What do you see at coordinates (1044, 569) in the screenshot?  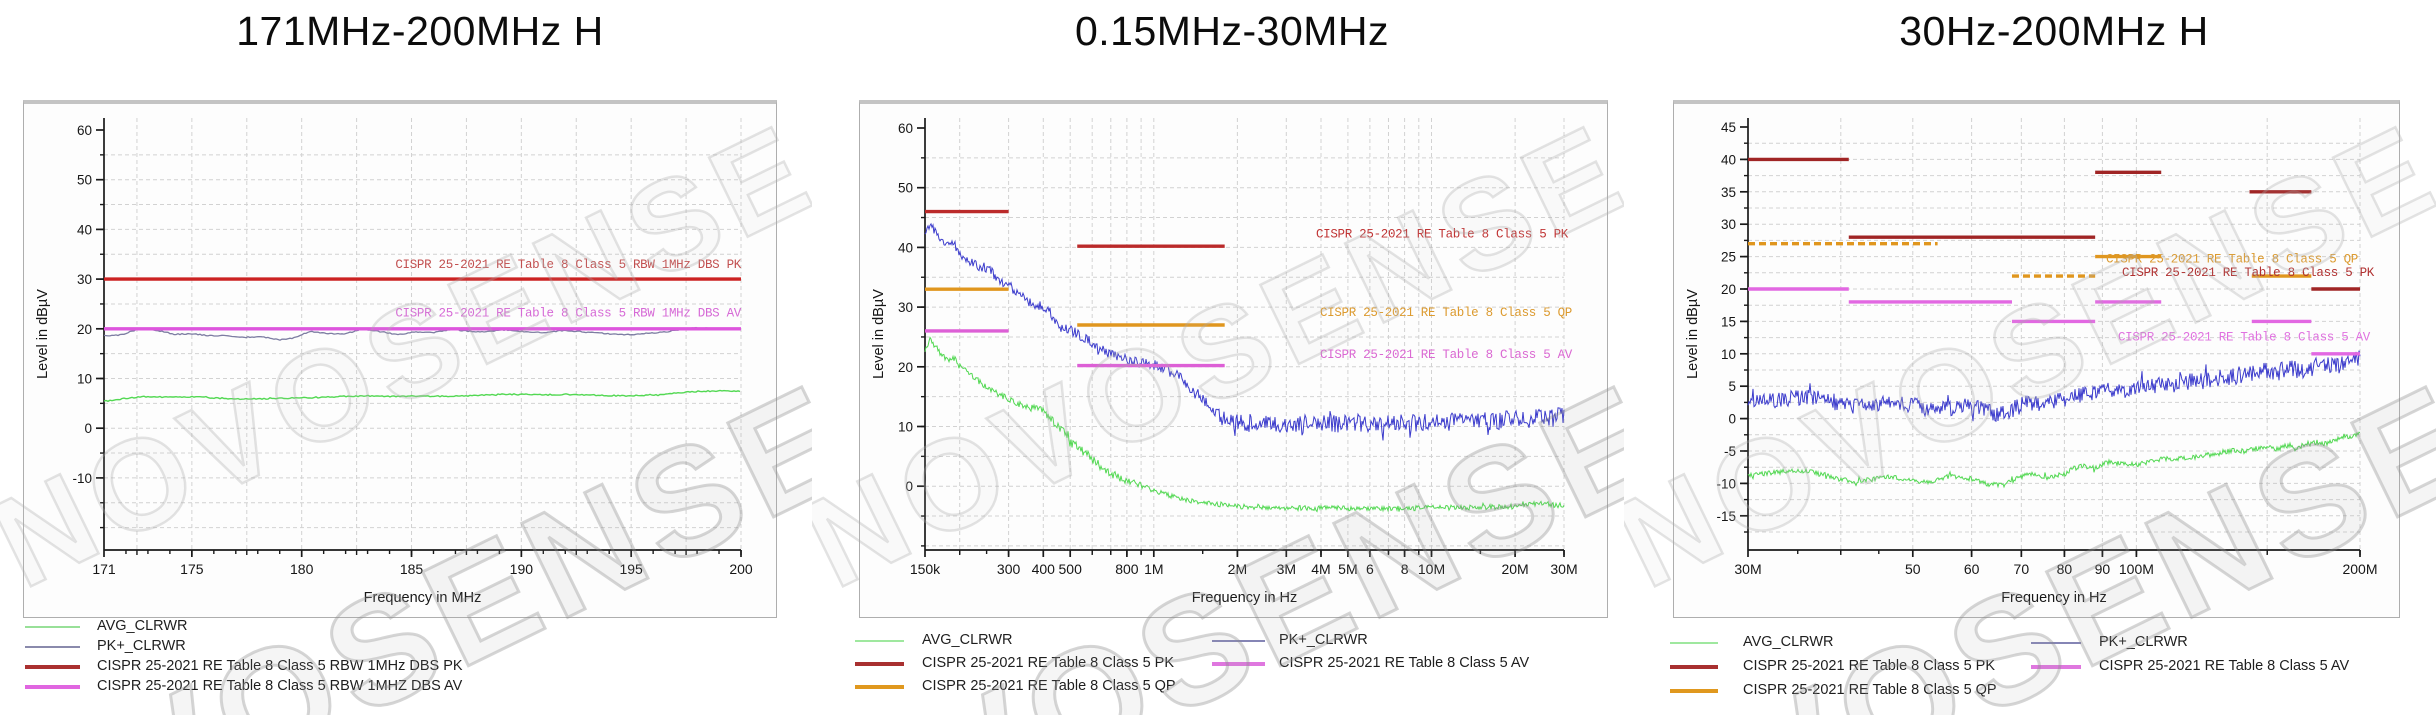 I see `x-tick-label: 400` at bounding box center [1044, 569].